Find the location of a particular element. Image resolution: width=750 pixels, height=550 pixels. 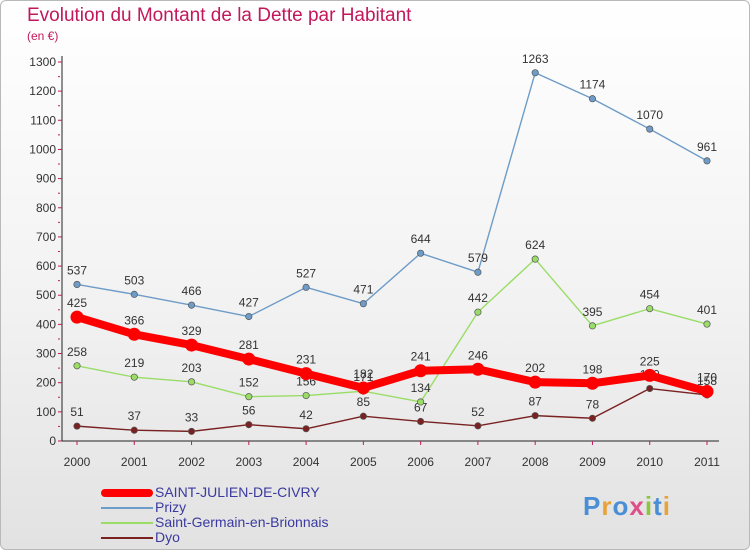

data-label: 537 is located at coordinates (77, 270).